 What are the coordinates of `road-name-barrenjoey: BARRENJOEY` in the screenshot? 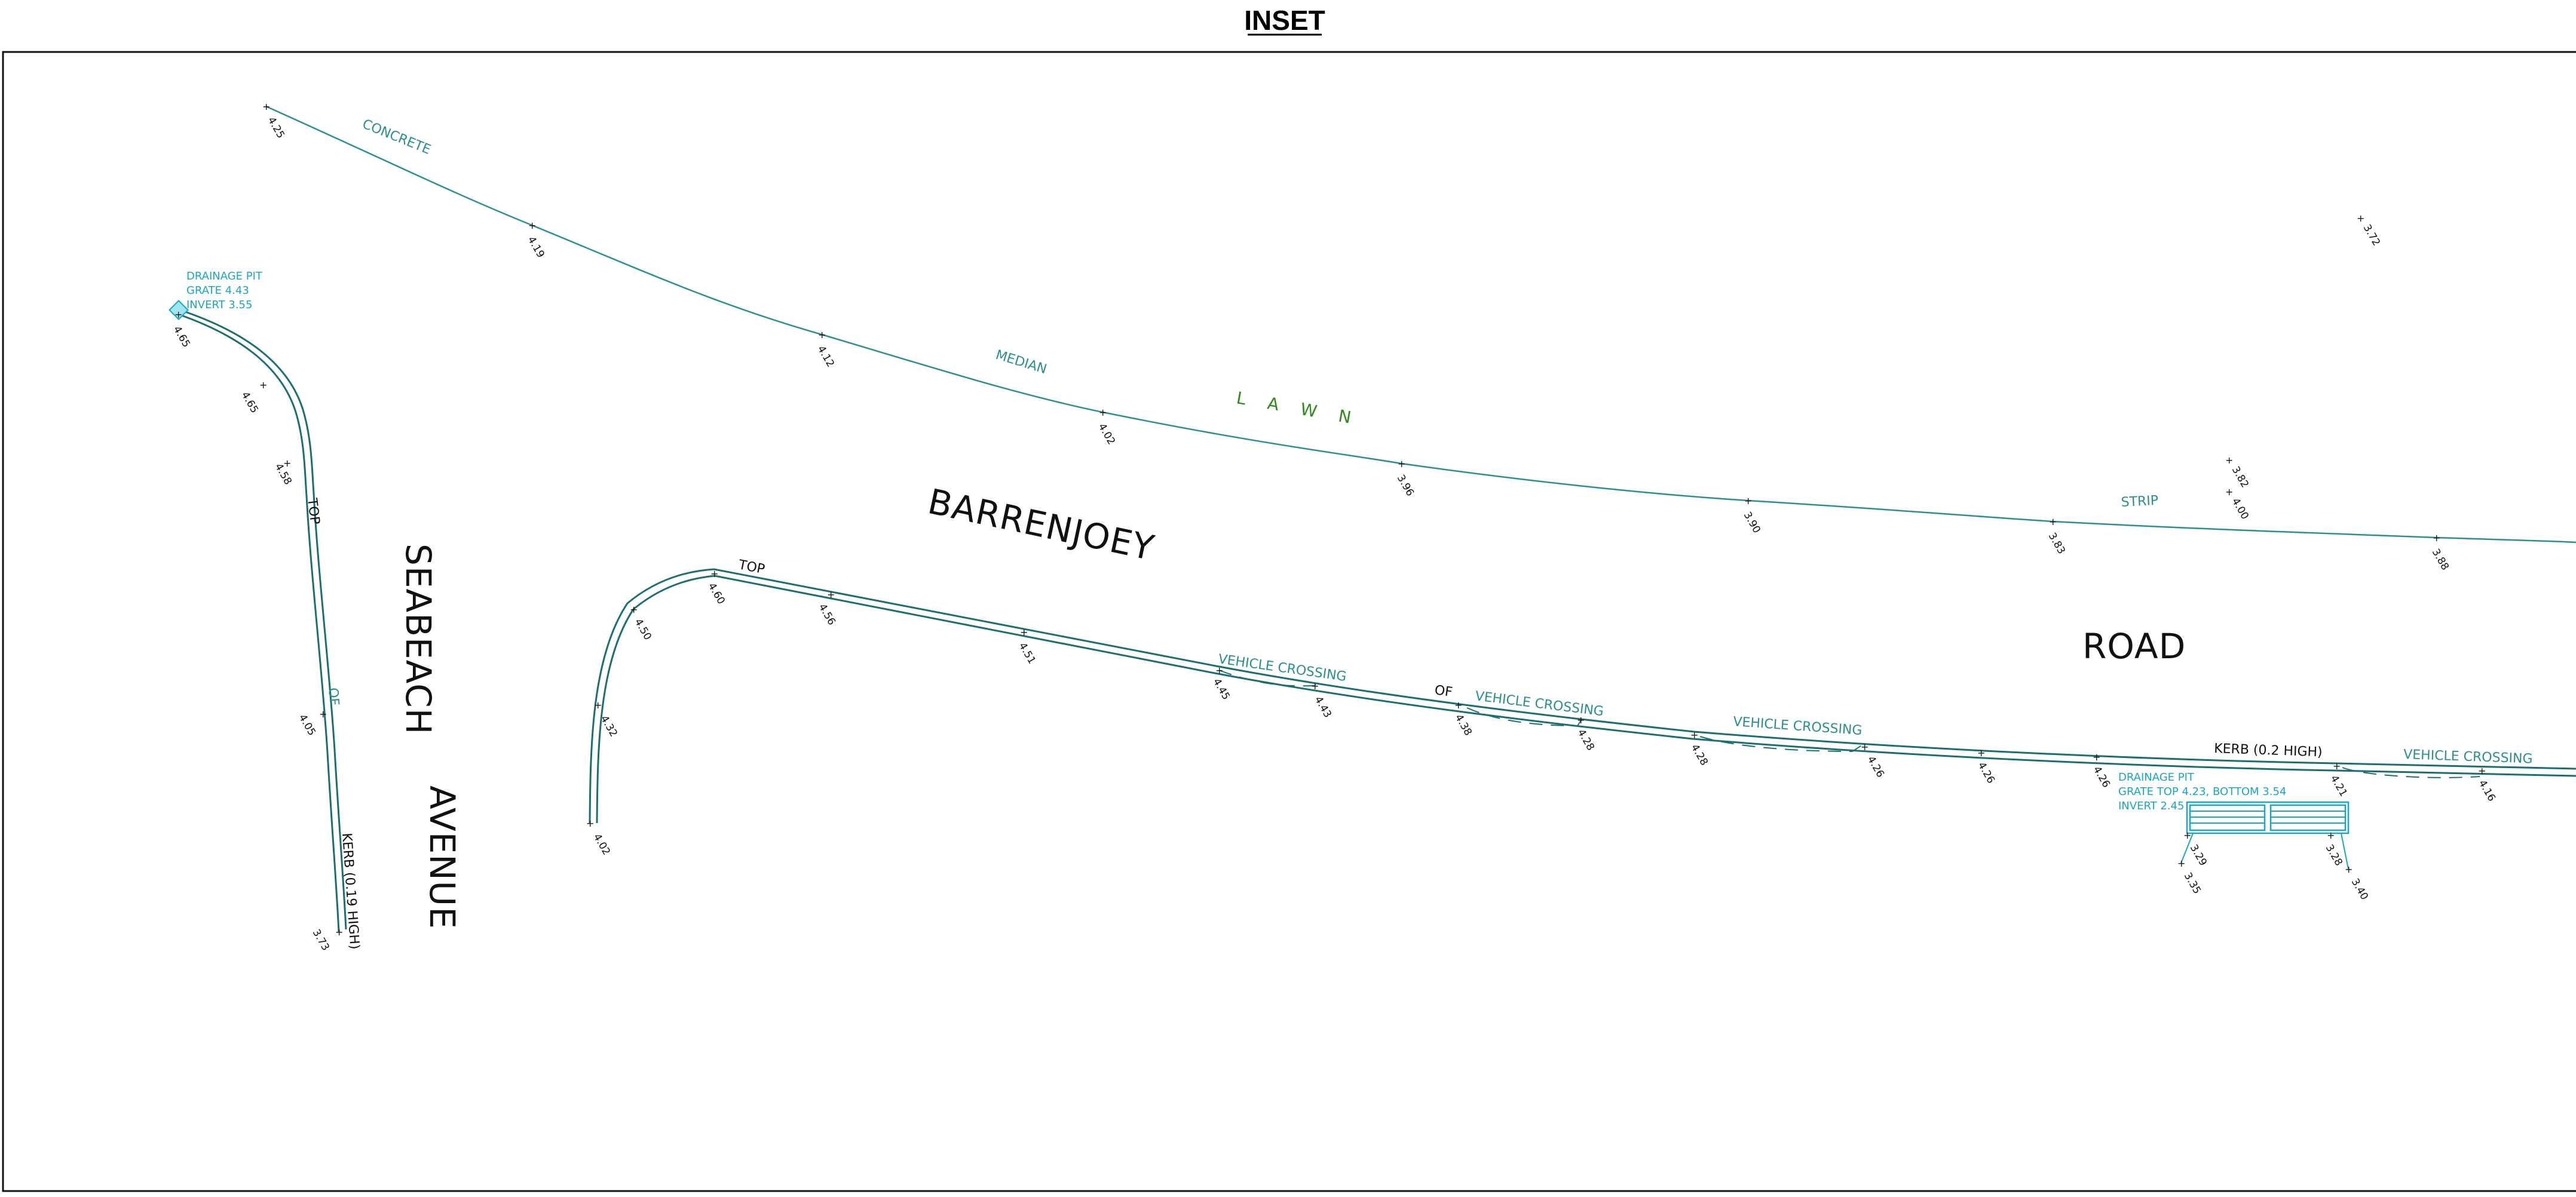 It's located at (1041, 525).